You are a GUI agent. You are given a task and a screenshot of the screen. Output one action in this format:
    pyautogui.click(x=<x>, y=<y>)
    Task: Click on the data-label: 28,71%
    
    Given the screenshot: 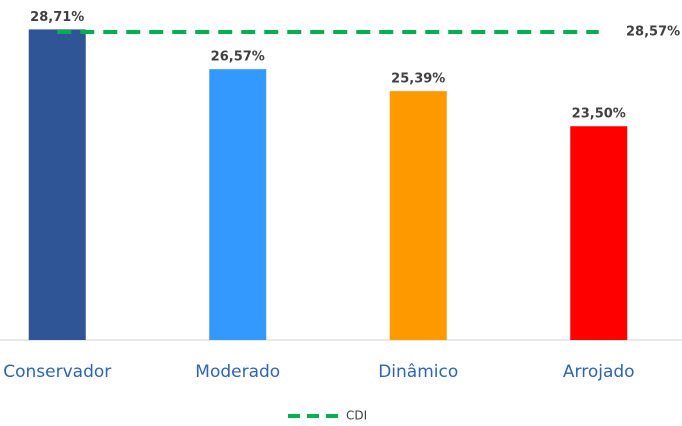 What is the action you would take?
    pyautogui.click(x=57, y=17)
    